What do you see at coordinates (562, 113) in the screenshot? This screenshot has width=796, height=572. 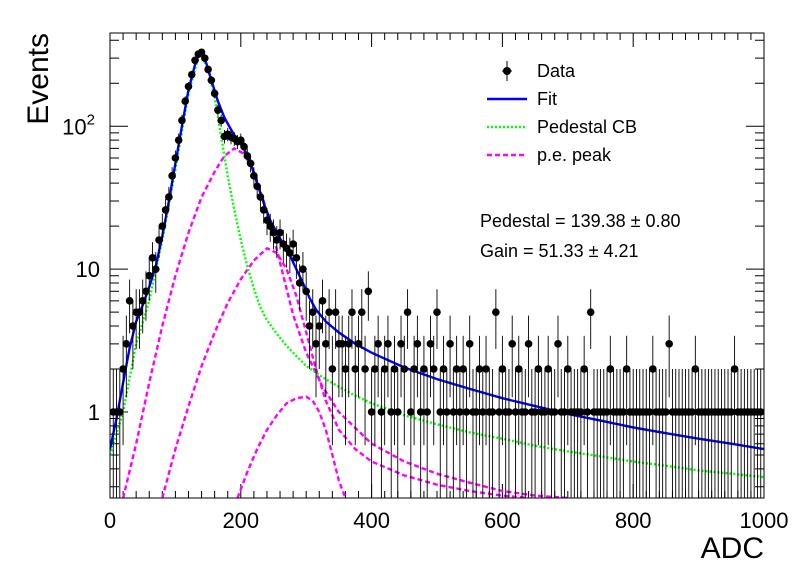 I see `legend: Data Fit Pedestal CB p.e. peak` at bounding box center [562, 113].